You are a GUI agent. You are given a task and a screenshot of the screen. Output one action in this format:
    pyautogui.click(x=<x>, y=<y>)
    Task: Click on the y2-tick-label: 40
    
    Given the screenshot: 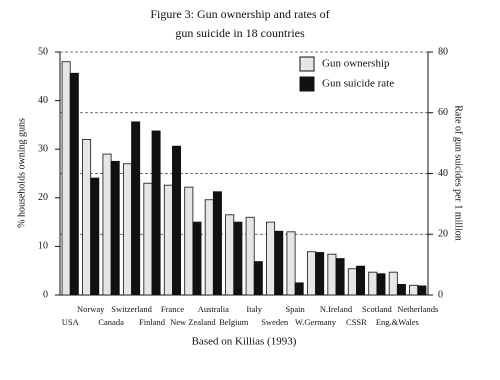 What is the action you would take?
    pyautogui.click(x=443, y=173)
    